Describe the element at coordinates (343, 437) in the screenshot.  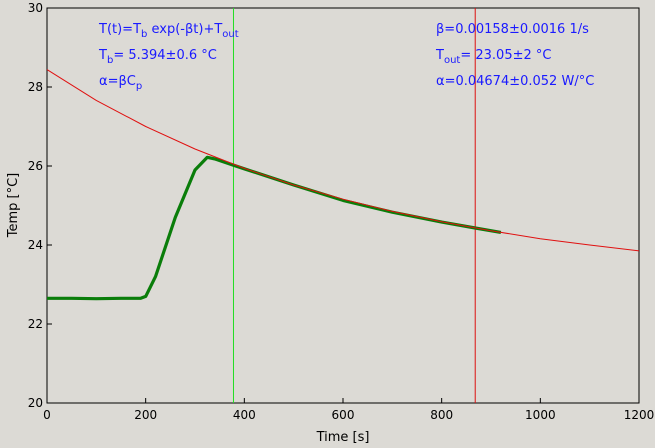
I see `x-axis-label: Time [s]` at that location.